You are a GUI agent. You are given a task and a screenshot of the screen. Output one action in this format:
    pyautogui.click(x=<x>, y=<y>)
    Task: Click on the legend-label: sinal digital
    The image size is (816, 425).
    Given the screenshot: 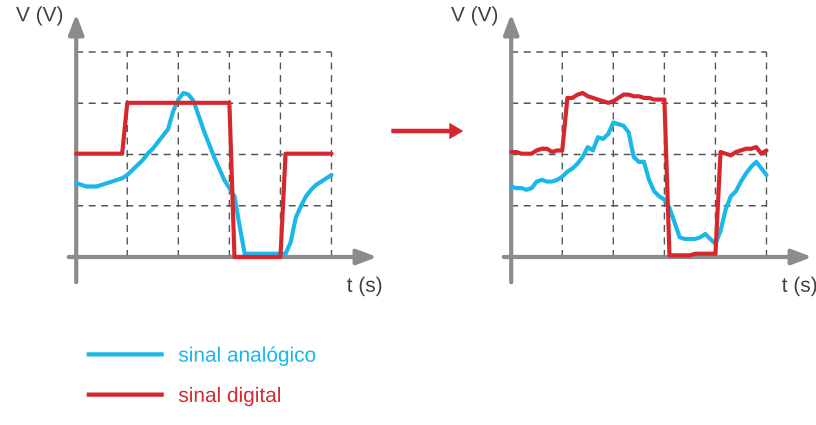 What is the action you would take?
    pyautogui.click(x=229, y=396)
    